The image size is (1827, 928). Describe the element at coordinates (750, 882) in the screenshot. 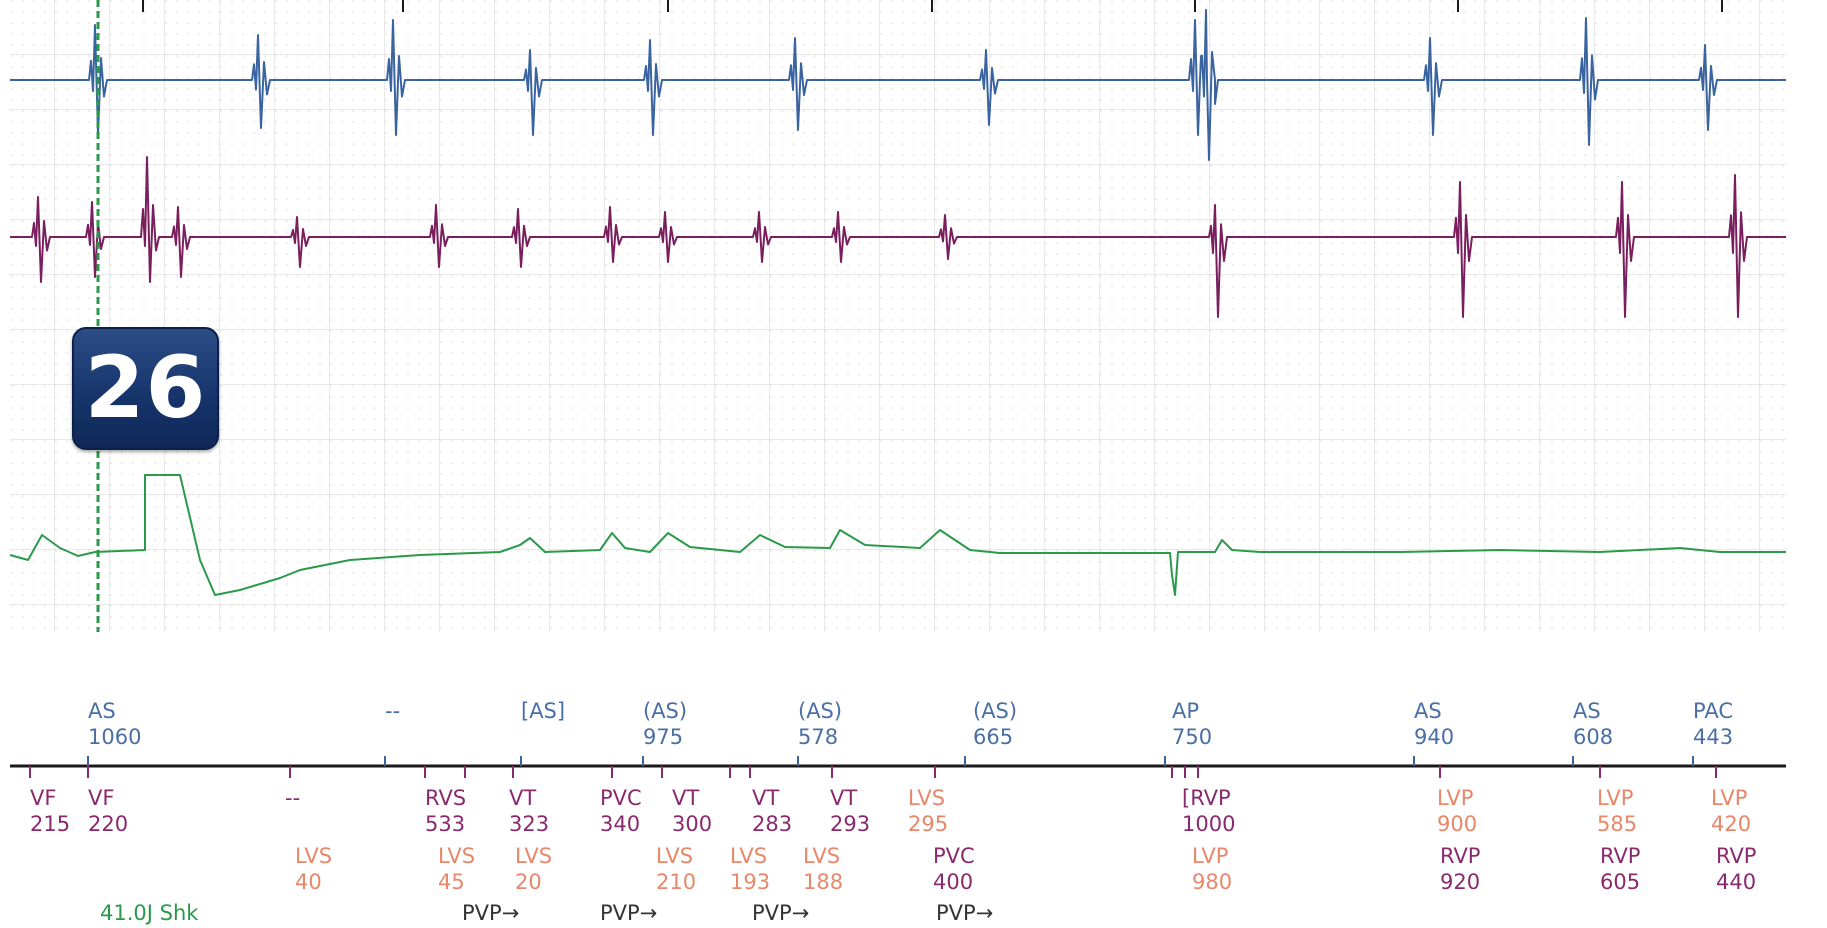

I see `secondary-annotation-value: 193` at that location.